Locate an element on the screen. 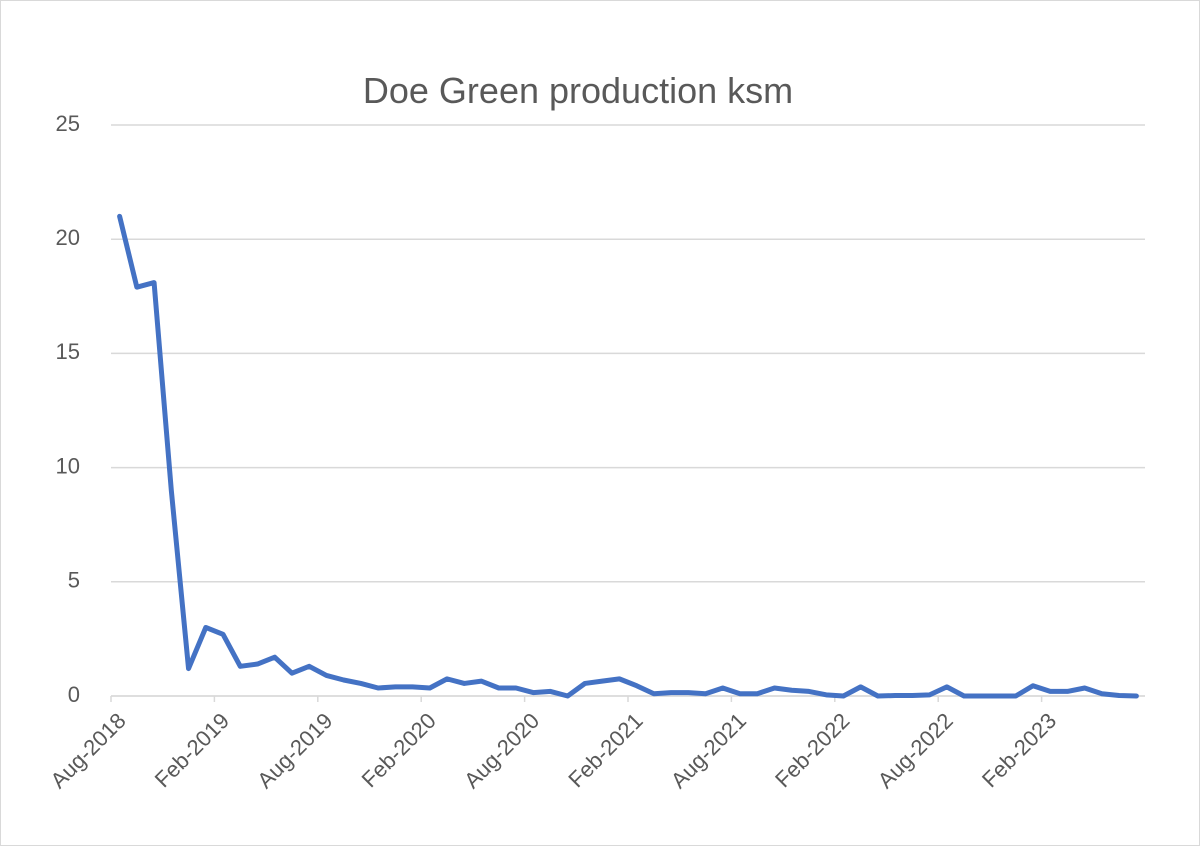 The height and width of the screenshot is (851, 1200). y-tick-label: 0 is located at coordinates (74, 694).